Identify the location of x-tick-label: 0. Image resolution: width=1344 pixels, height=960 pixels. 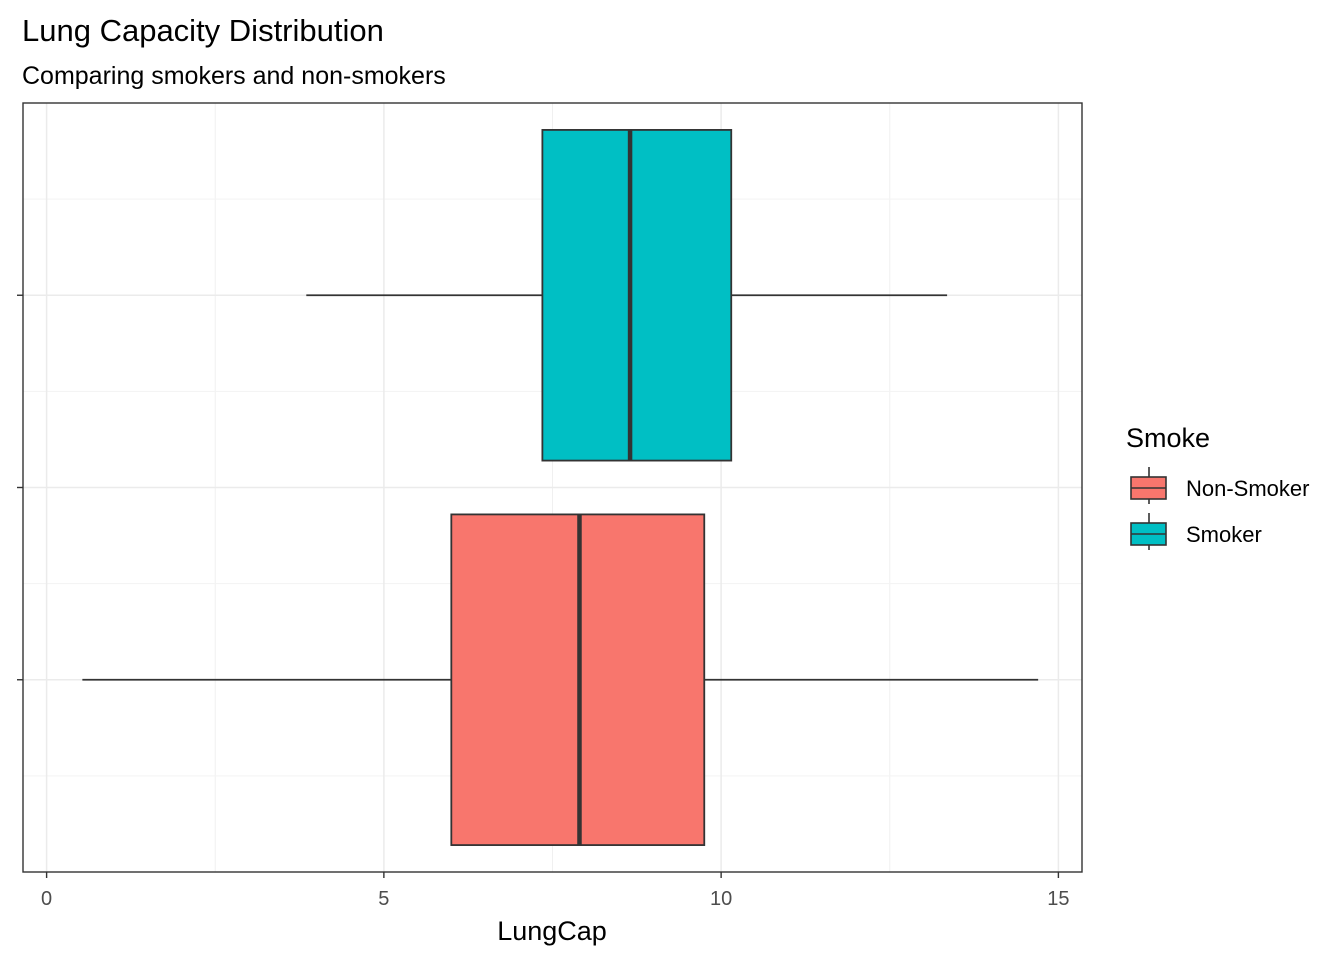
(46, 899).